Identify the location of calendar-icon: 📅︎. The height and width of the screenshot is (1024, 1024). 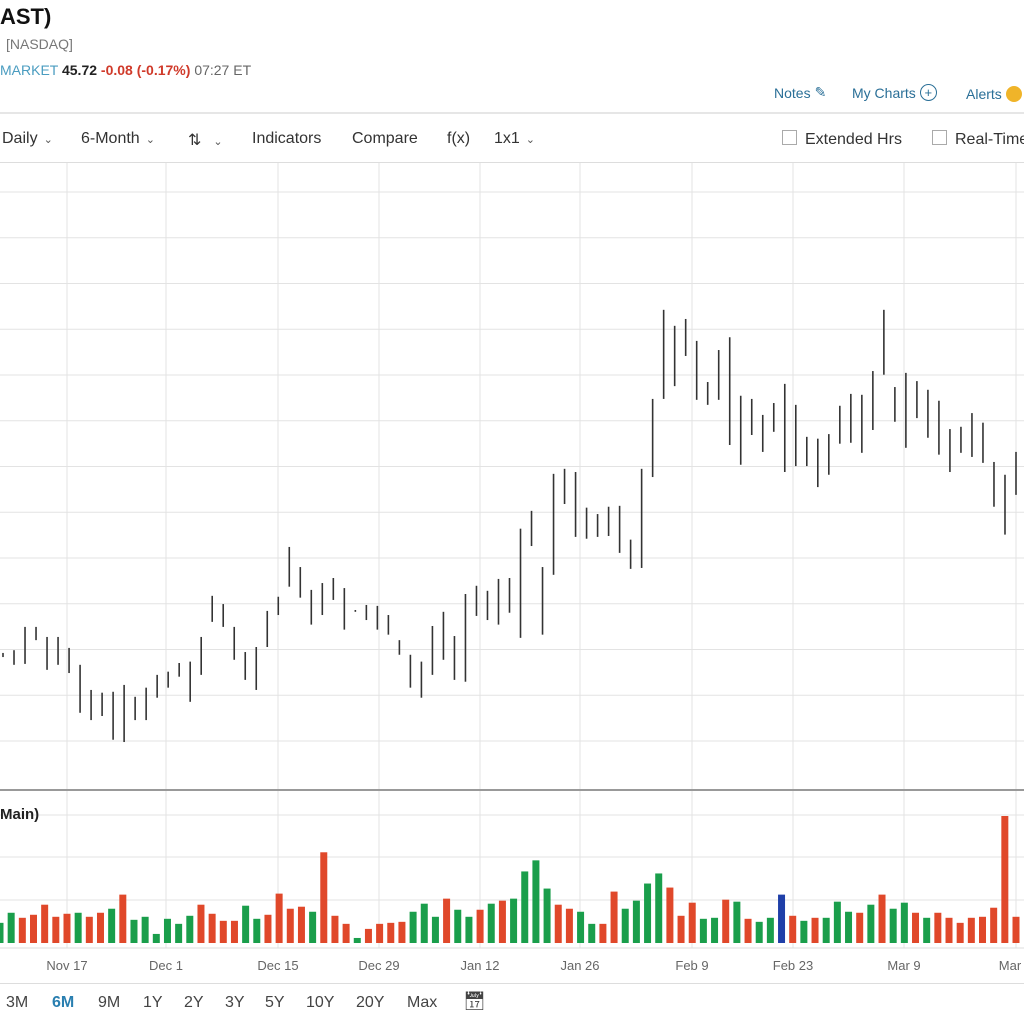
(474, 1001).